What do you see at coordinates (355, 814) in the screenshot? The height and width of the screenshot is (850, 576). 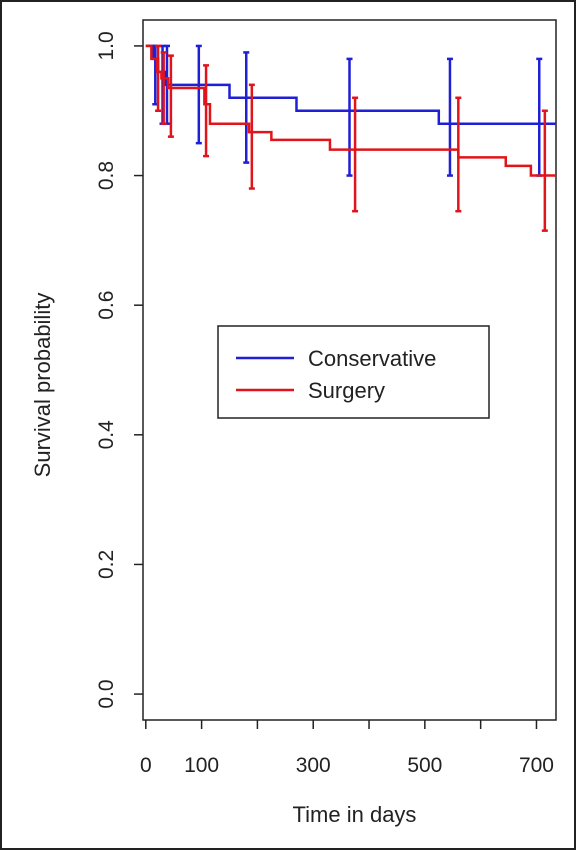 I see `x-axis-title: Time in days` at bounding box center [355, 814].